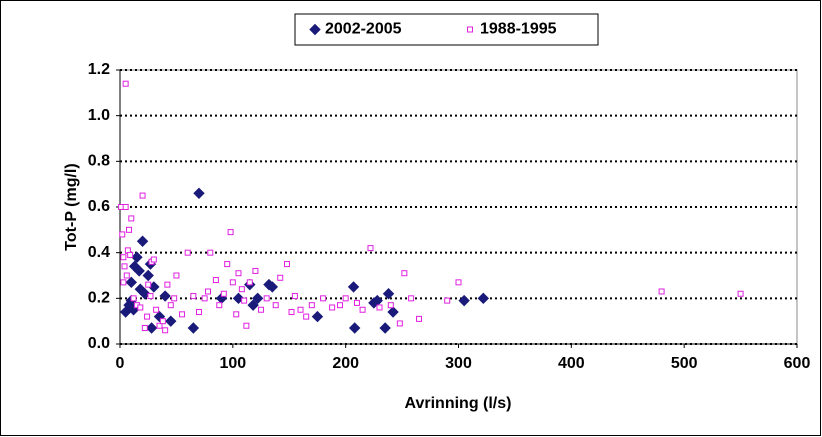 The width and height of the screenshot is (822, 437). Describe the element at coordinates (120, 363) in the screenshot. I see `x-tick-label: 0` at that location.